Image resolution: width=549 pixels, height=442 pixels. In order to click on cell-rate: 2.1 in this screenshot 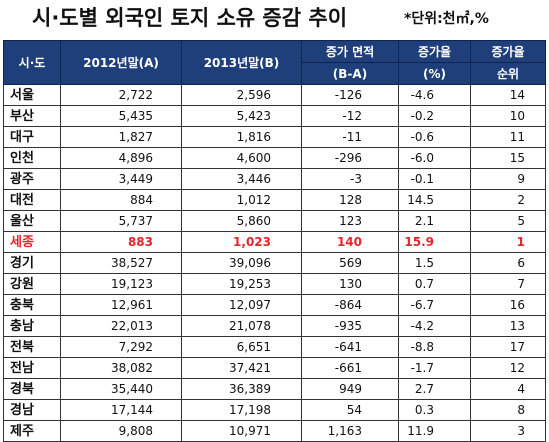, I will do `click(434, 221)`.